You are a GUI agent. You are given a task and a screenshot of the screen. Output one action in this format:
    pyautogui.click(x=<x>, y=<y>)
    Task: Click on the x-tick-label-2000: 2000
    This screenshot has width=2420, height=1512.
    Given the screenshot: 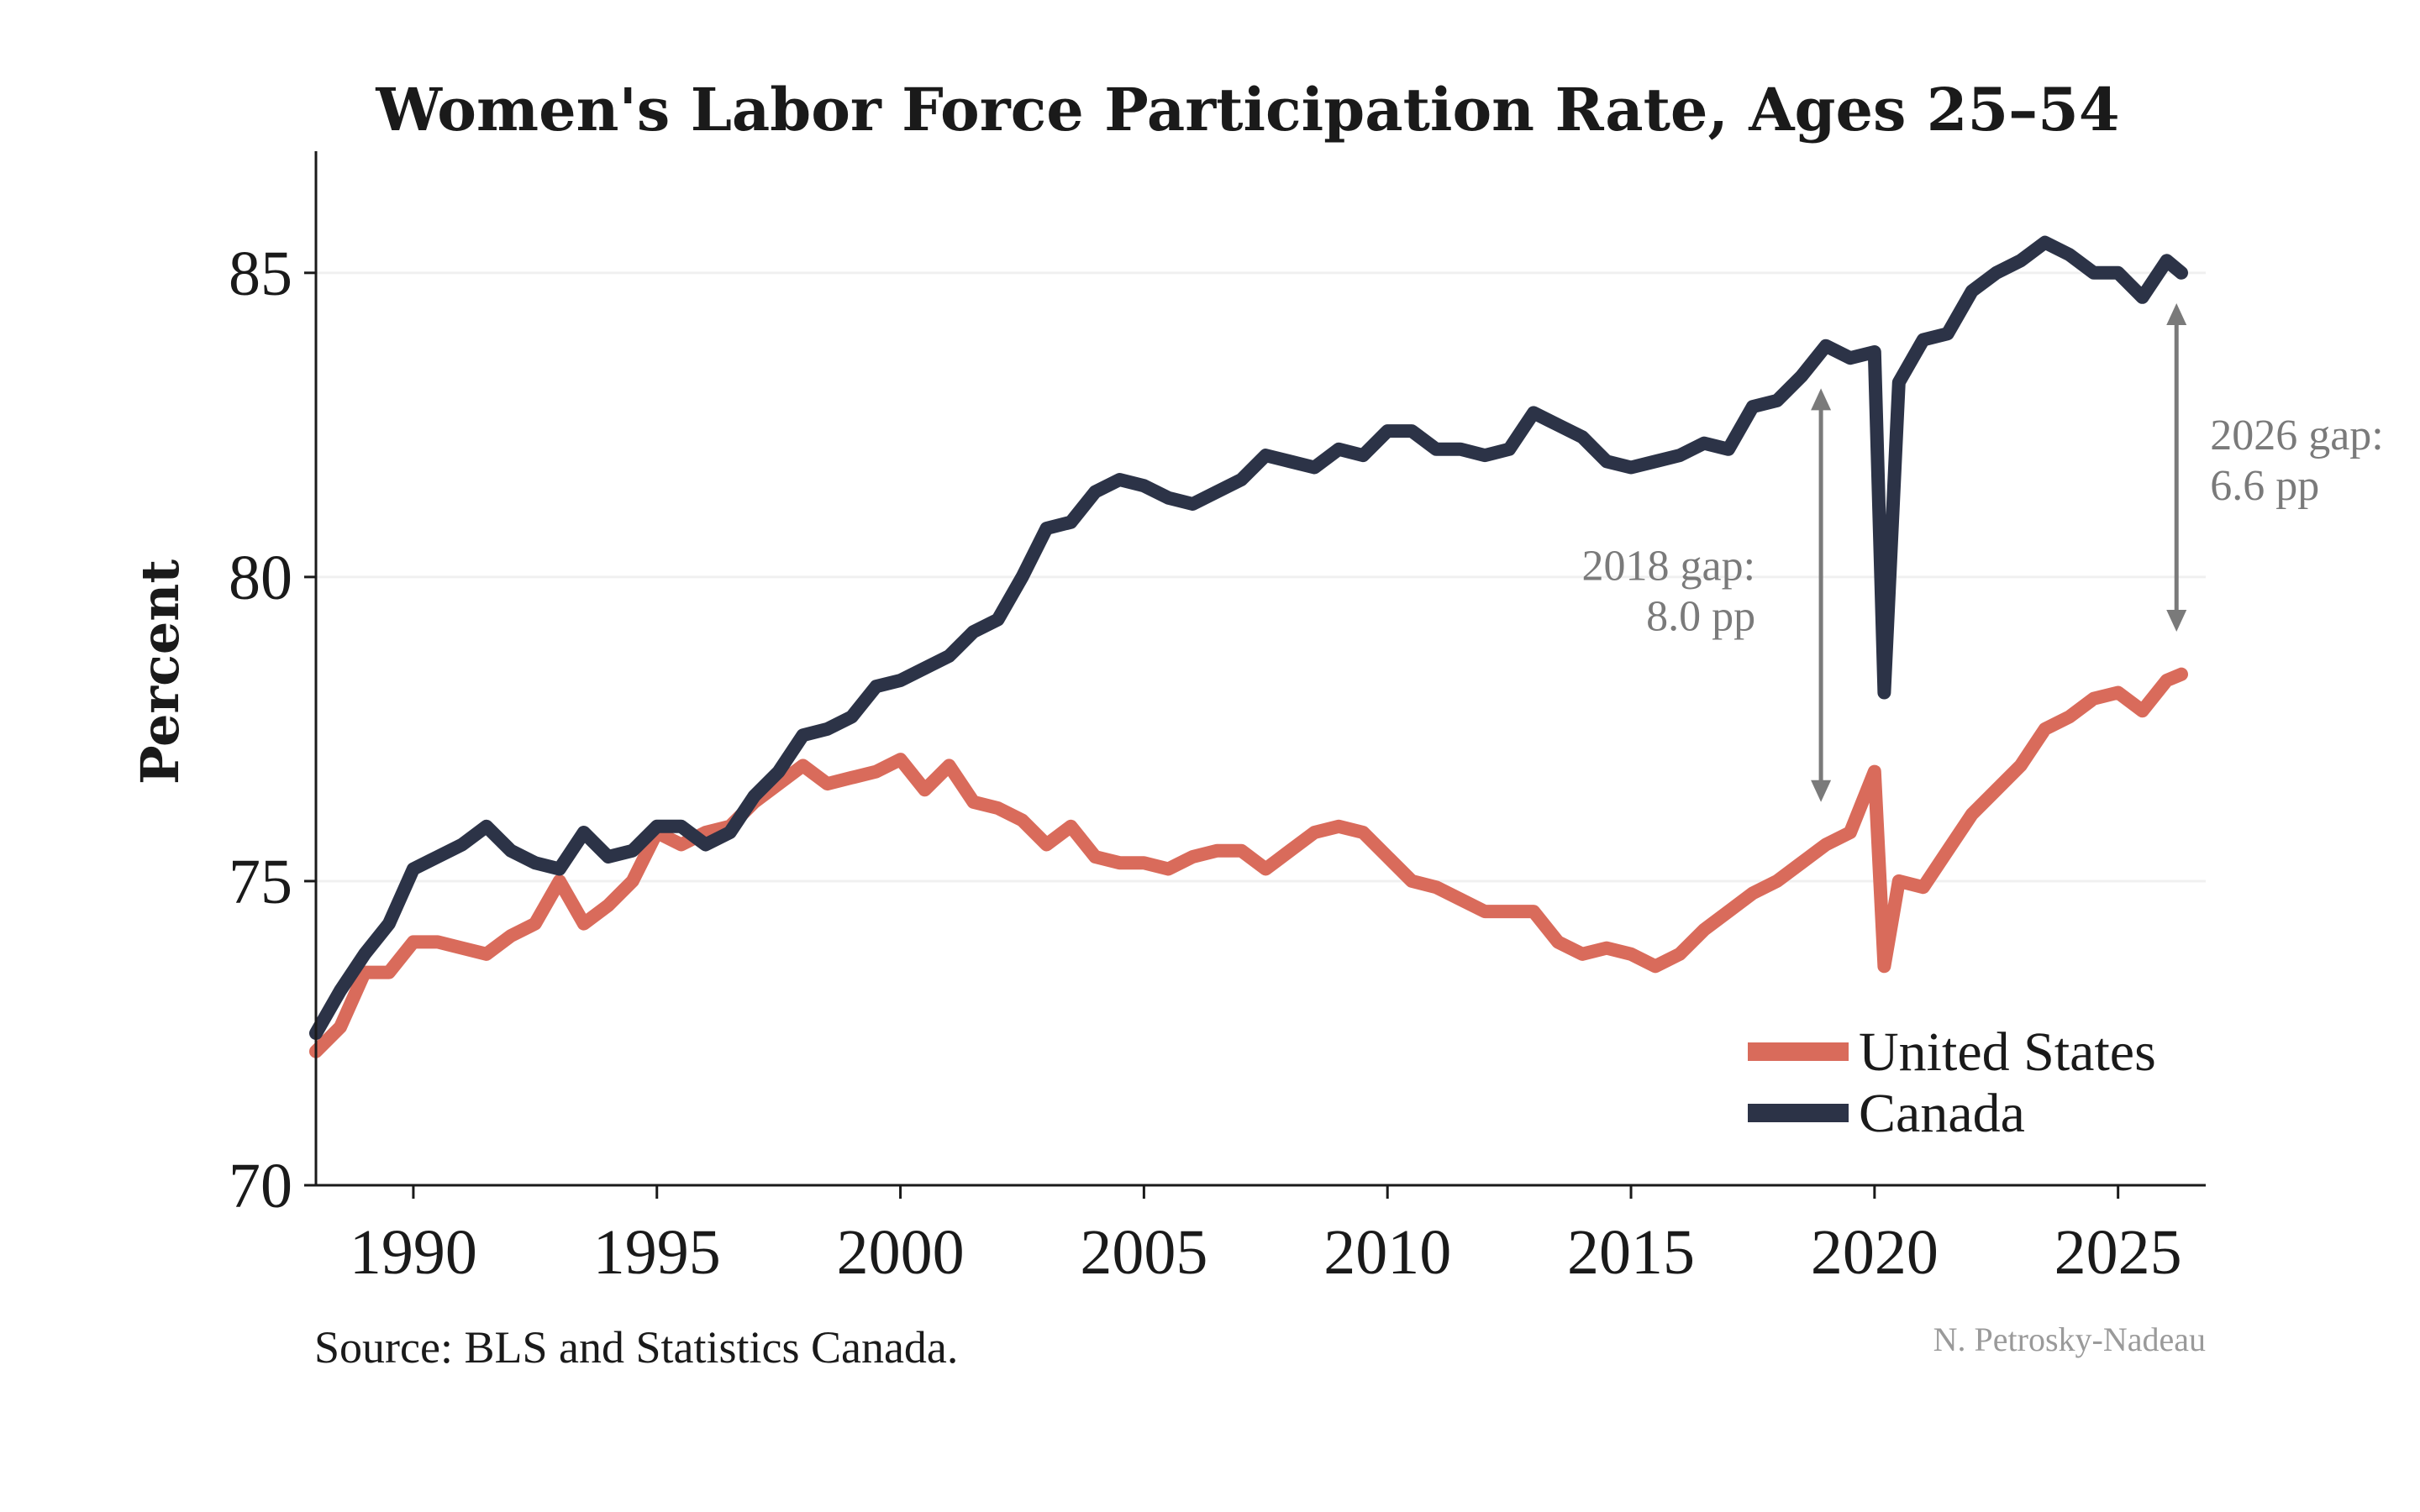 What is the action you would take?
    pyautogui.click(x=901, y=1252)
    